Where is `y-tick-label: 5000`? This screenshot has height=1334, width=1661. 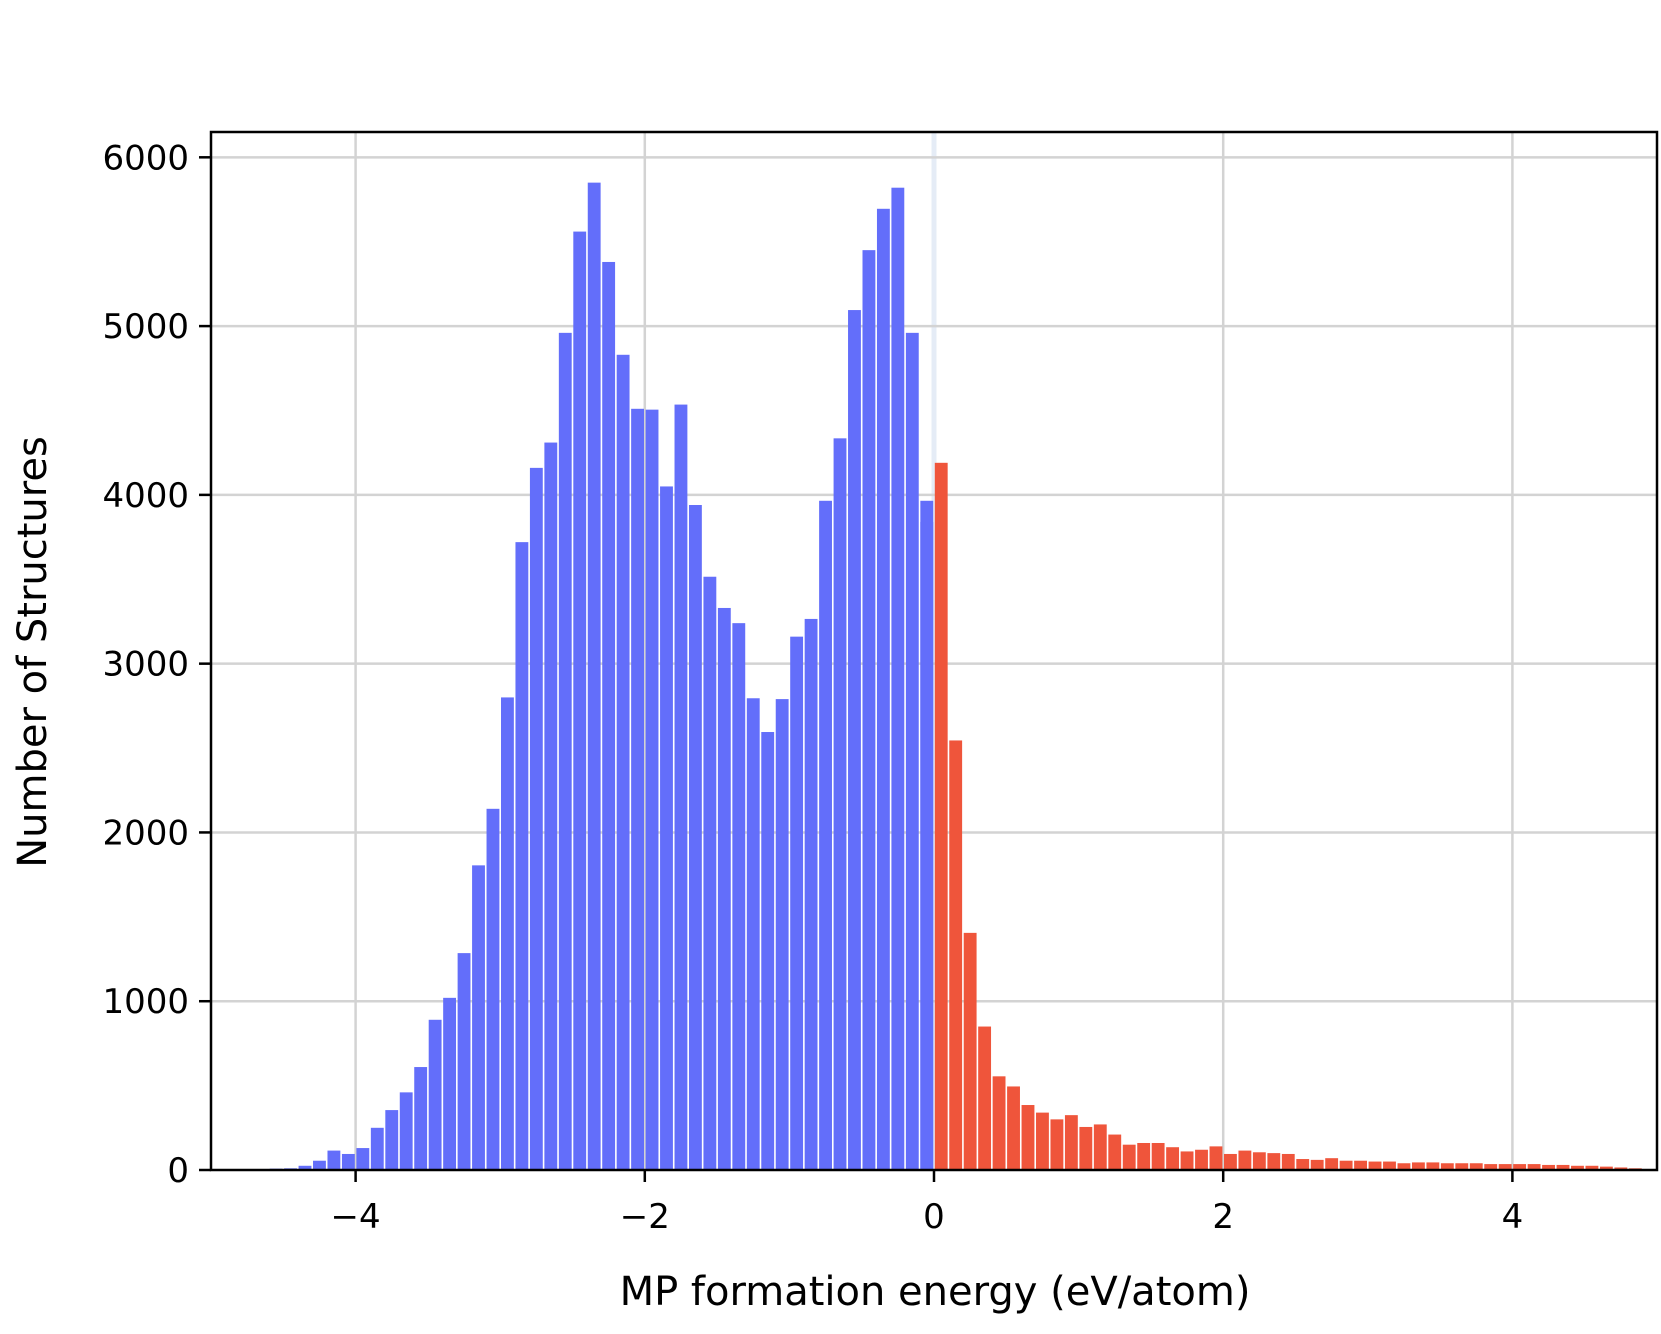
y-tick-label: 5000 is located at coordinates (145, 327).